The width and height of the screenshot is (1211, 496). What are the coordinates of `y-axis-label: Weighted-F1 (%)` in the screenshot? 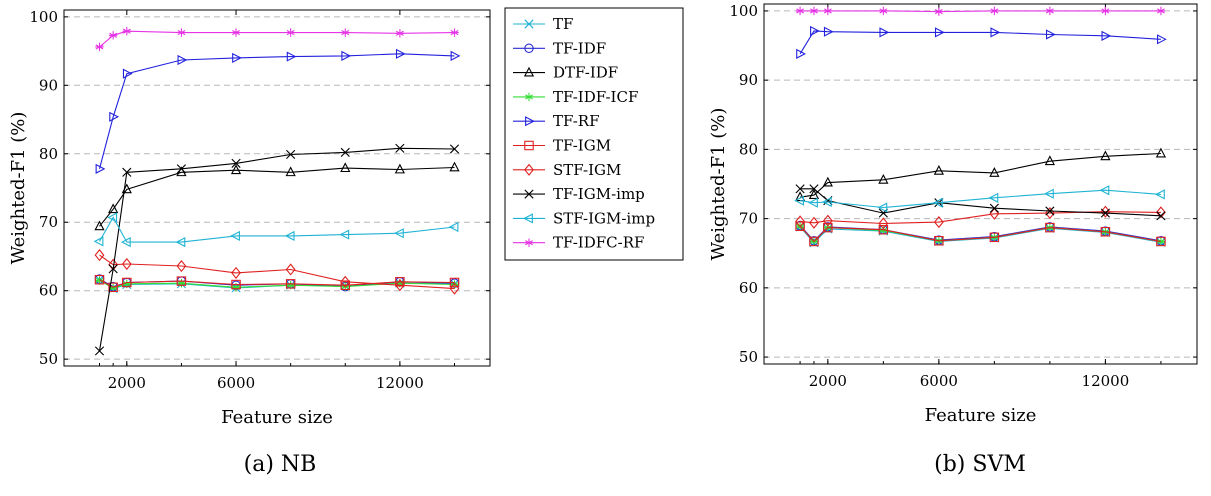 It's located at (718, 184).